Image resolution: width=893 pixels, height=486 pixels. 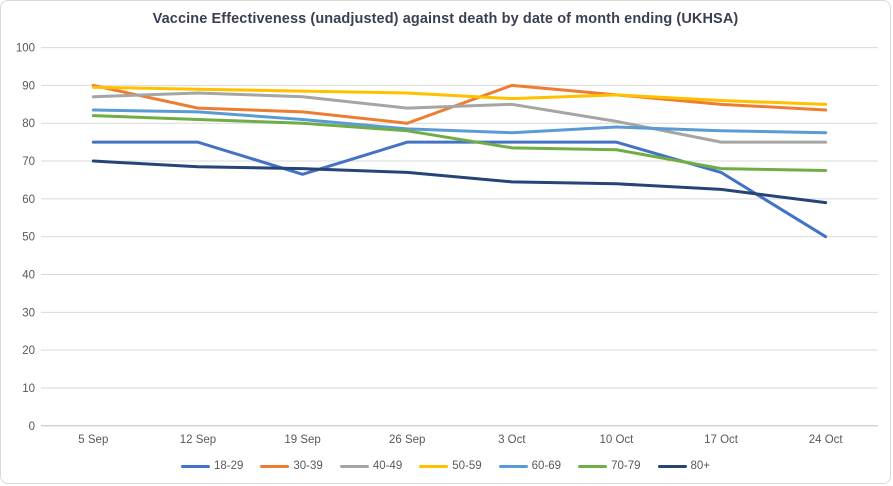 I want to click on legend-item-18-29: 18-29, so click(x=212, y=466).